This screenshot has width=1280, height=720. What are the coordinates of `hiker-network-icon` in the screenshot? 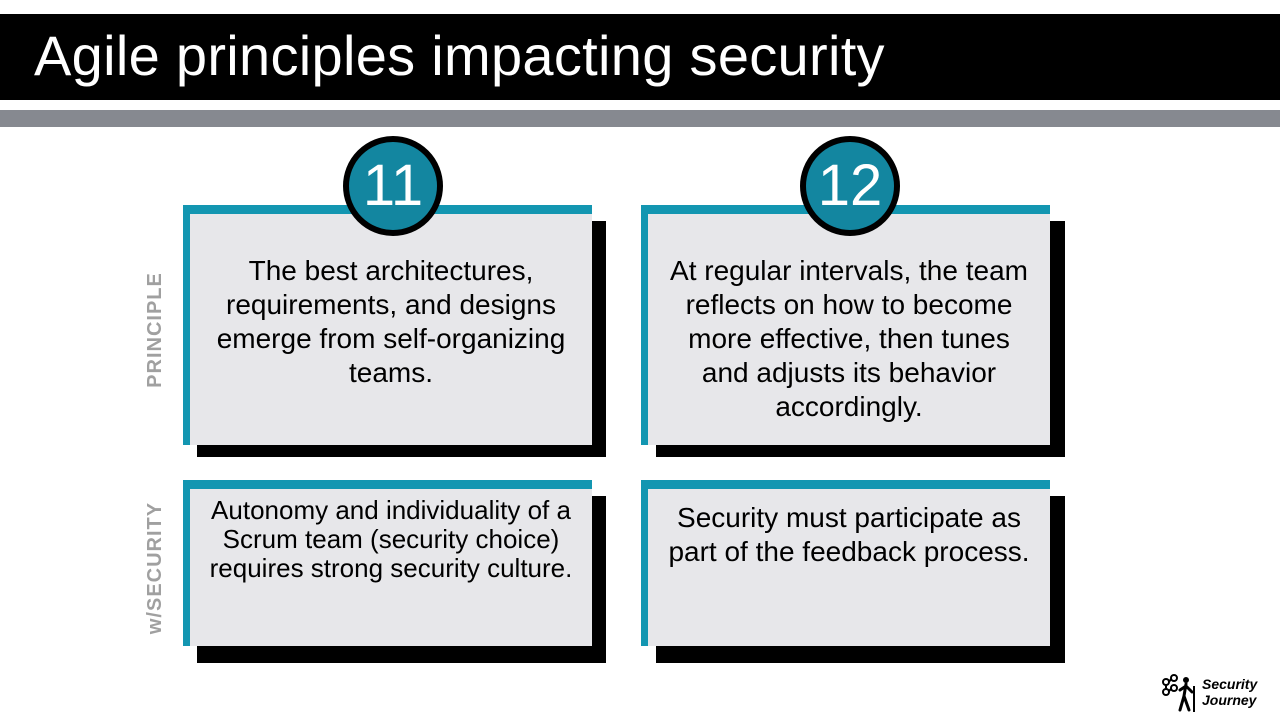 It's located at (1178, 693).